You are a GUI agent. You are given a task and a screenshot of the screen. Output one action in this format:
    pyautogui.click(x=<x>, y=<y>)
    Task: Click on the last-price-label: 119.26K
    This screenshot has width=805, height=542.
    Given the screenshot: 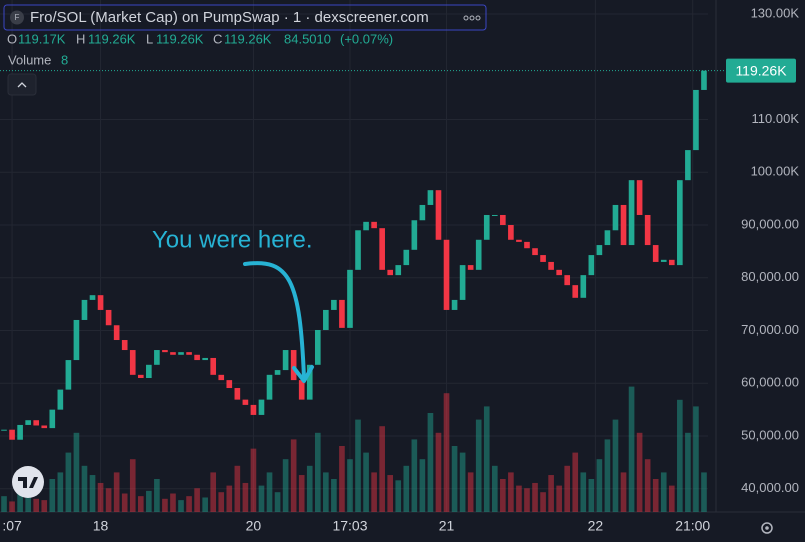 What is the action you would take?
    pyautogui.click(x=761, y=70)
    